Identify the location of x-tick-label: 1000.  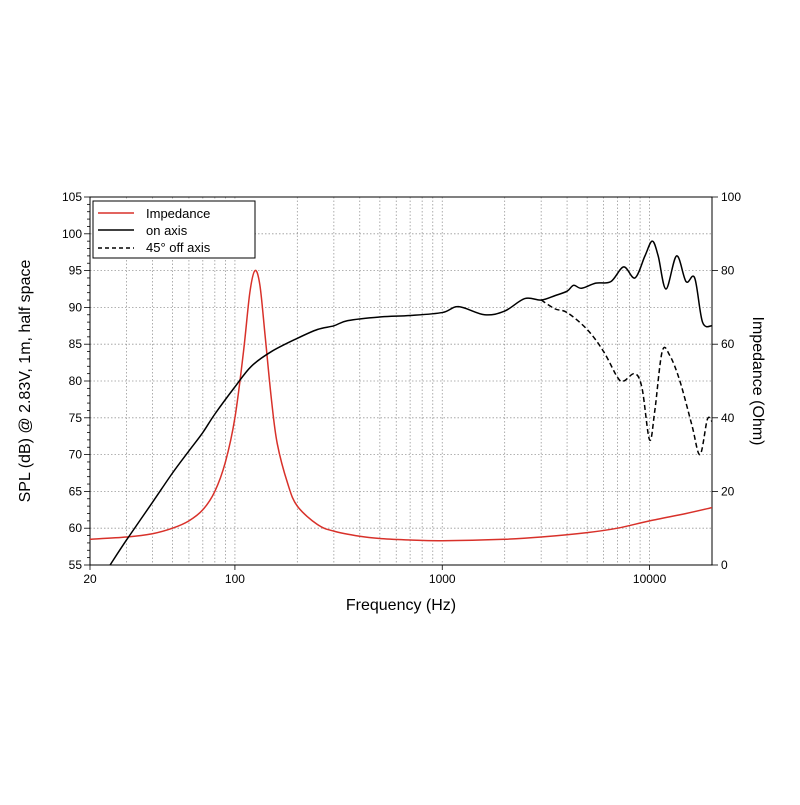
(442, 579).